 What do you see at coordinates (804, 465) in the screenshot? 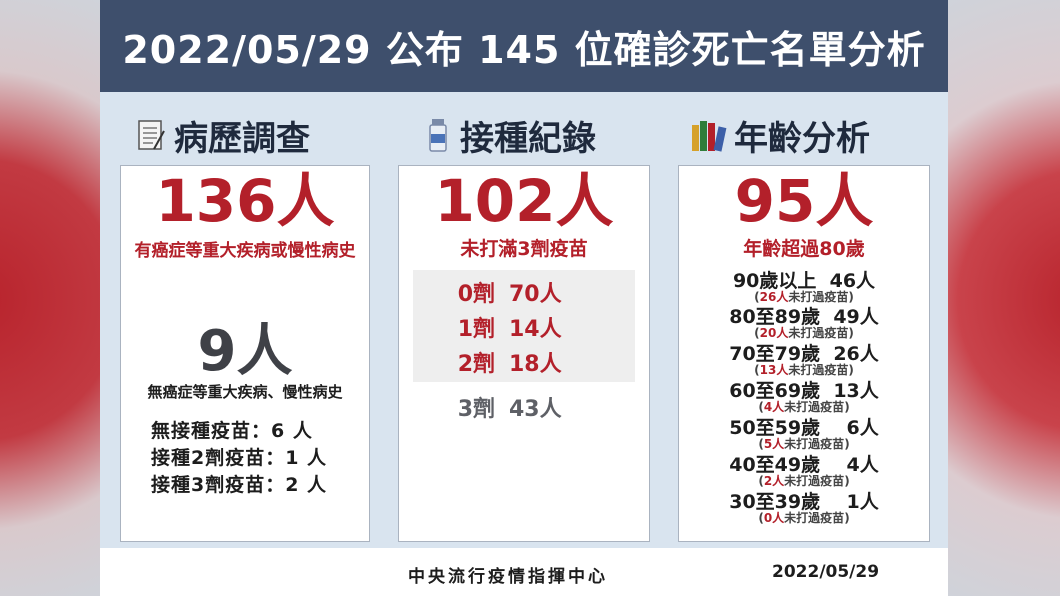
I see `age-group: 40至49歲 4人` at bounding box center [804, 465].